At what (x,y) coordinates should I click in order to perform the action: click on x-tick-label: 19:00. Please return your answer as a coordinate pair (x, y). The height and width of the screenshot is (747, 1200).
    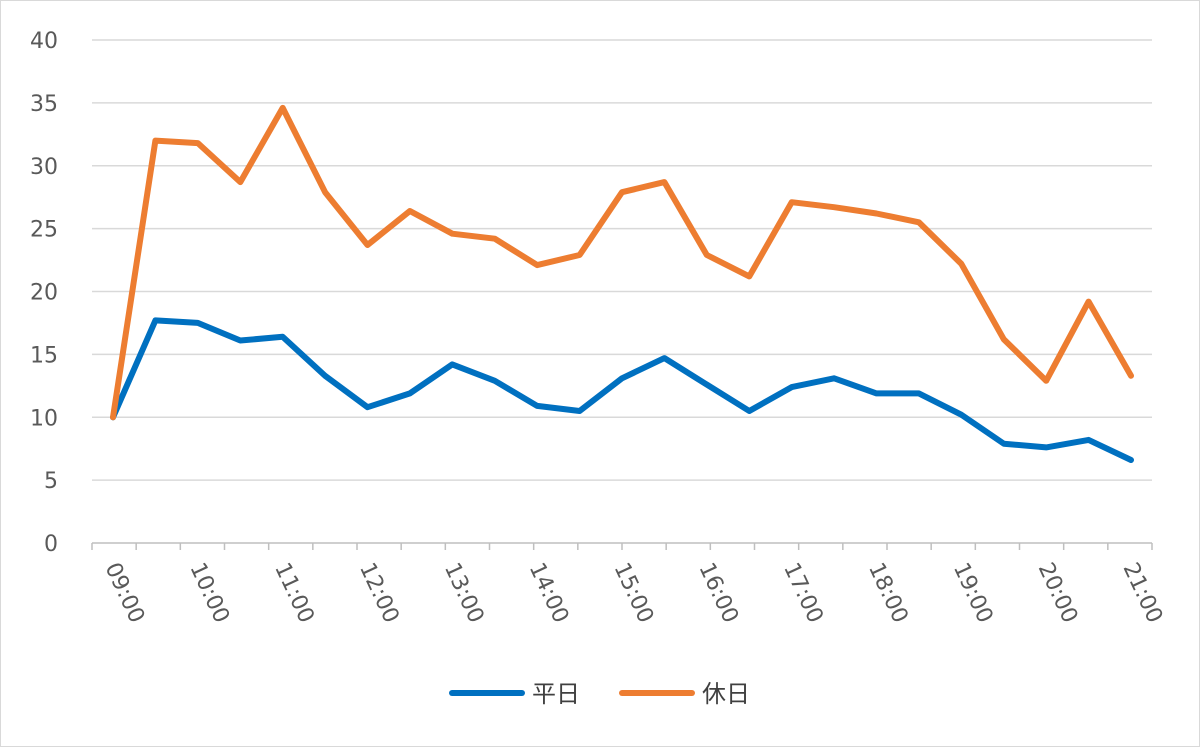
    Looking at the image, I should click on (972, 593).